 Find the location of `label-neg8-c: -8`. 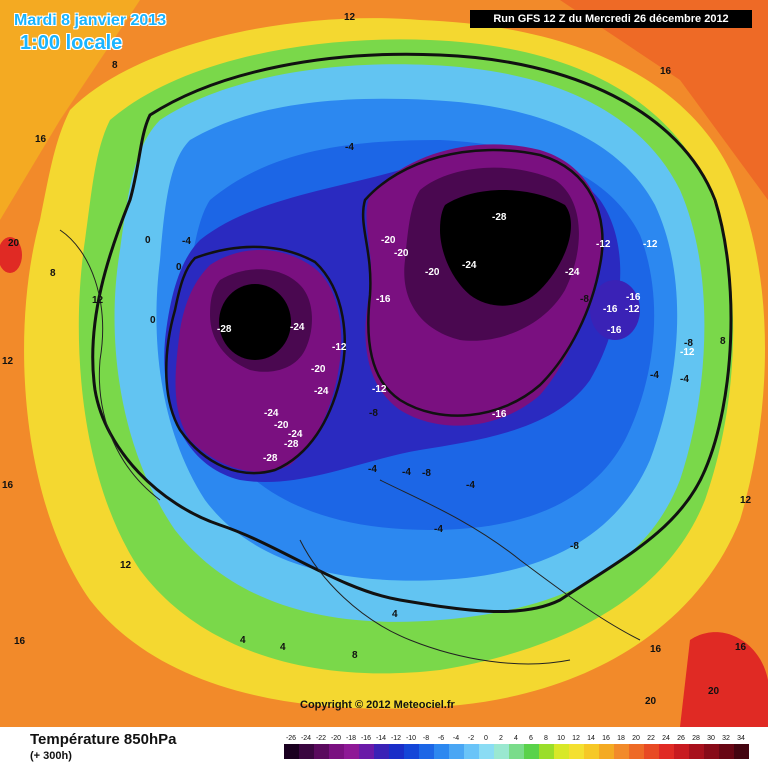

label-neg8-c: -8 is located at coordinates (373, 413).